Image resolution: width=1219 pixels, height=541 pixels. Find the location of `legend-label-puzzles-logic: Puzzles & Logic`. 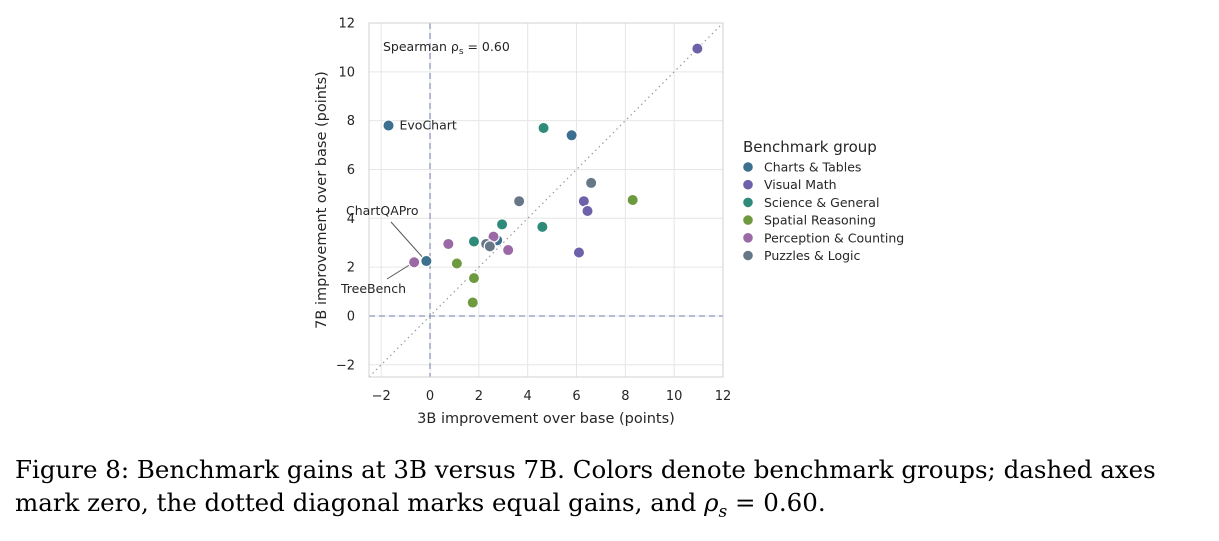

legend-label-puzzles-logic: Puzzles & Logic is located at coordinates (812, 255).